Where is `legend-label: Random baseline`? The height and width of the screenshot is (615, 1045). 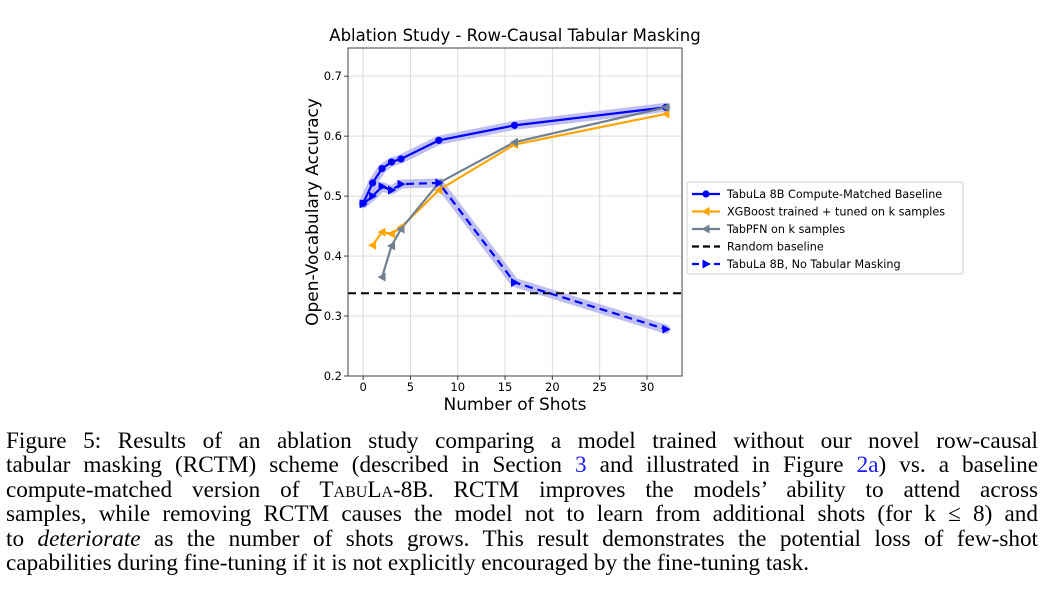
legend-label: Random baseline is located at coordinates (775, 247).